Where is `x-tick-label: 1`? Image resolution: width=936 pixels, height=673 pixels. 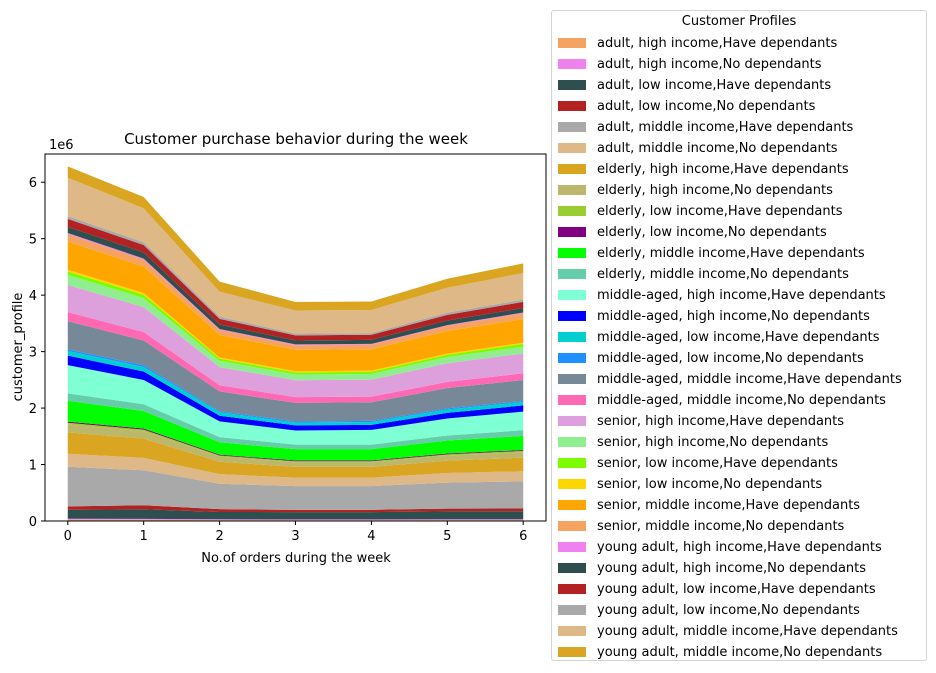 x-tick-label: 1 is located at coordinates (144, 536).